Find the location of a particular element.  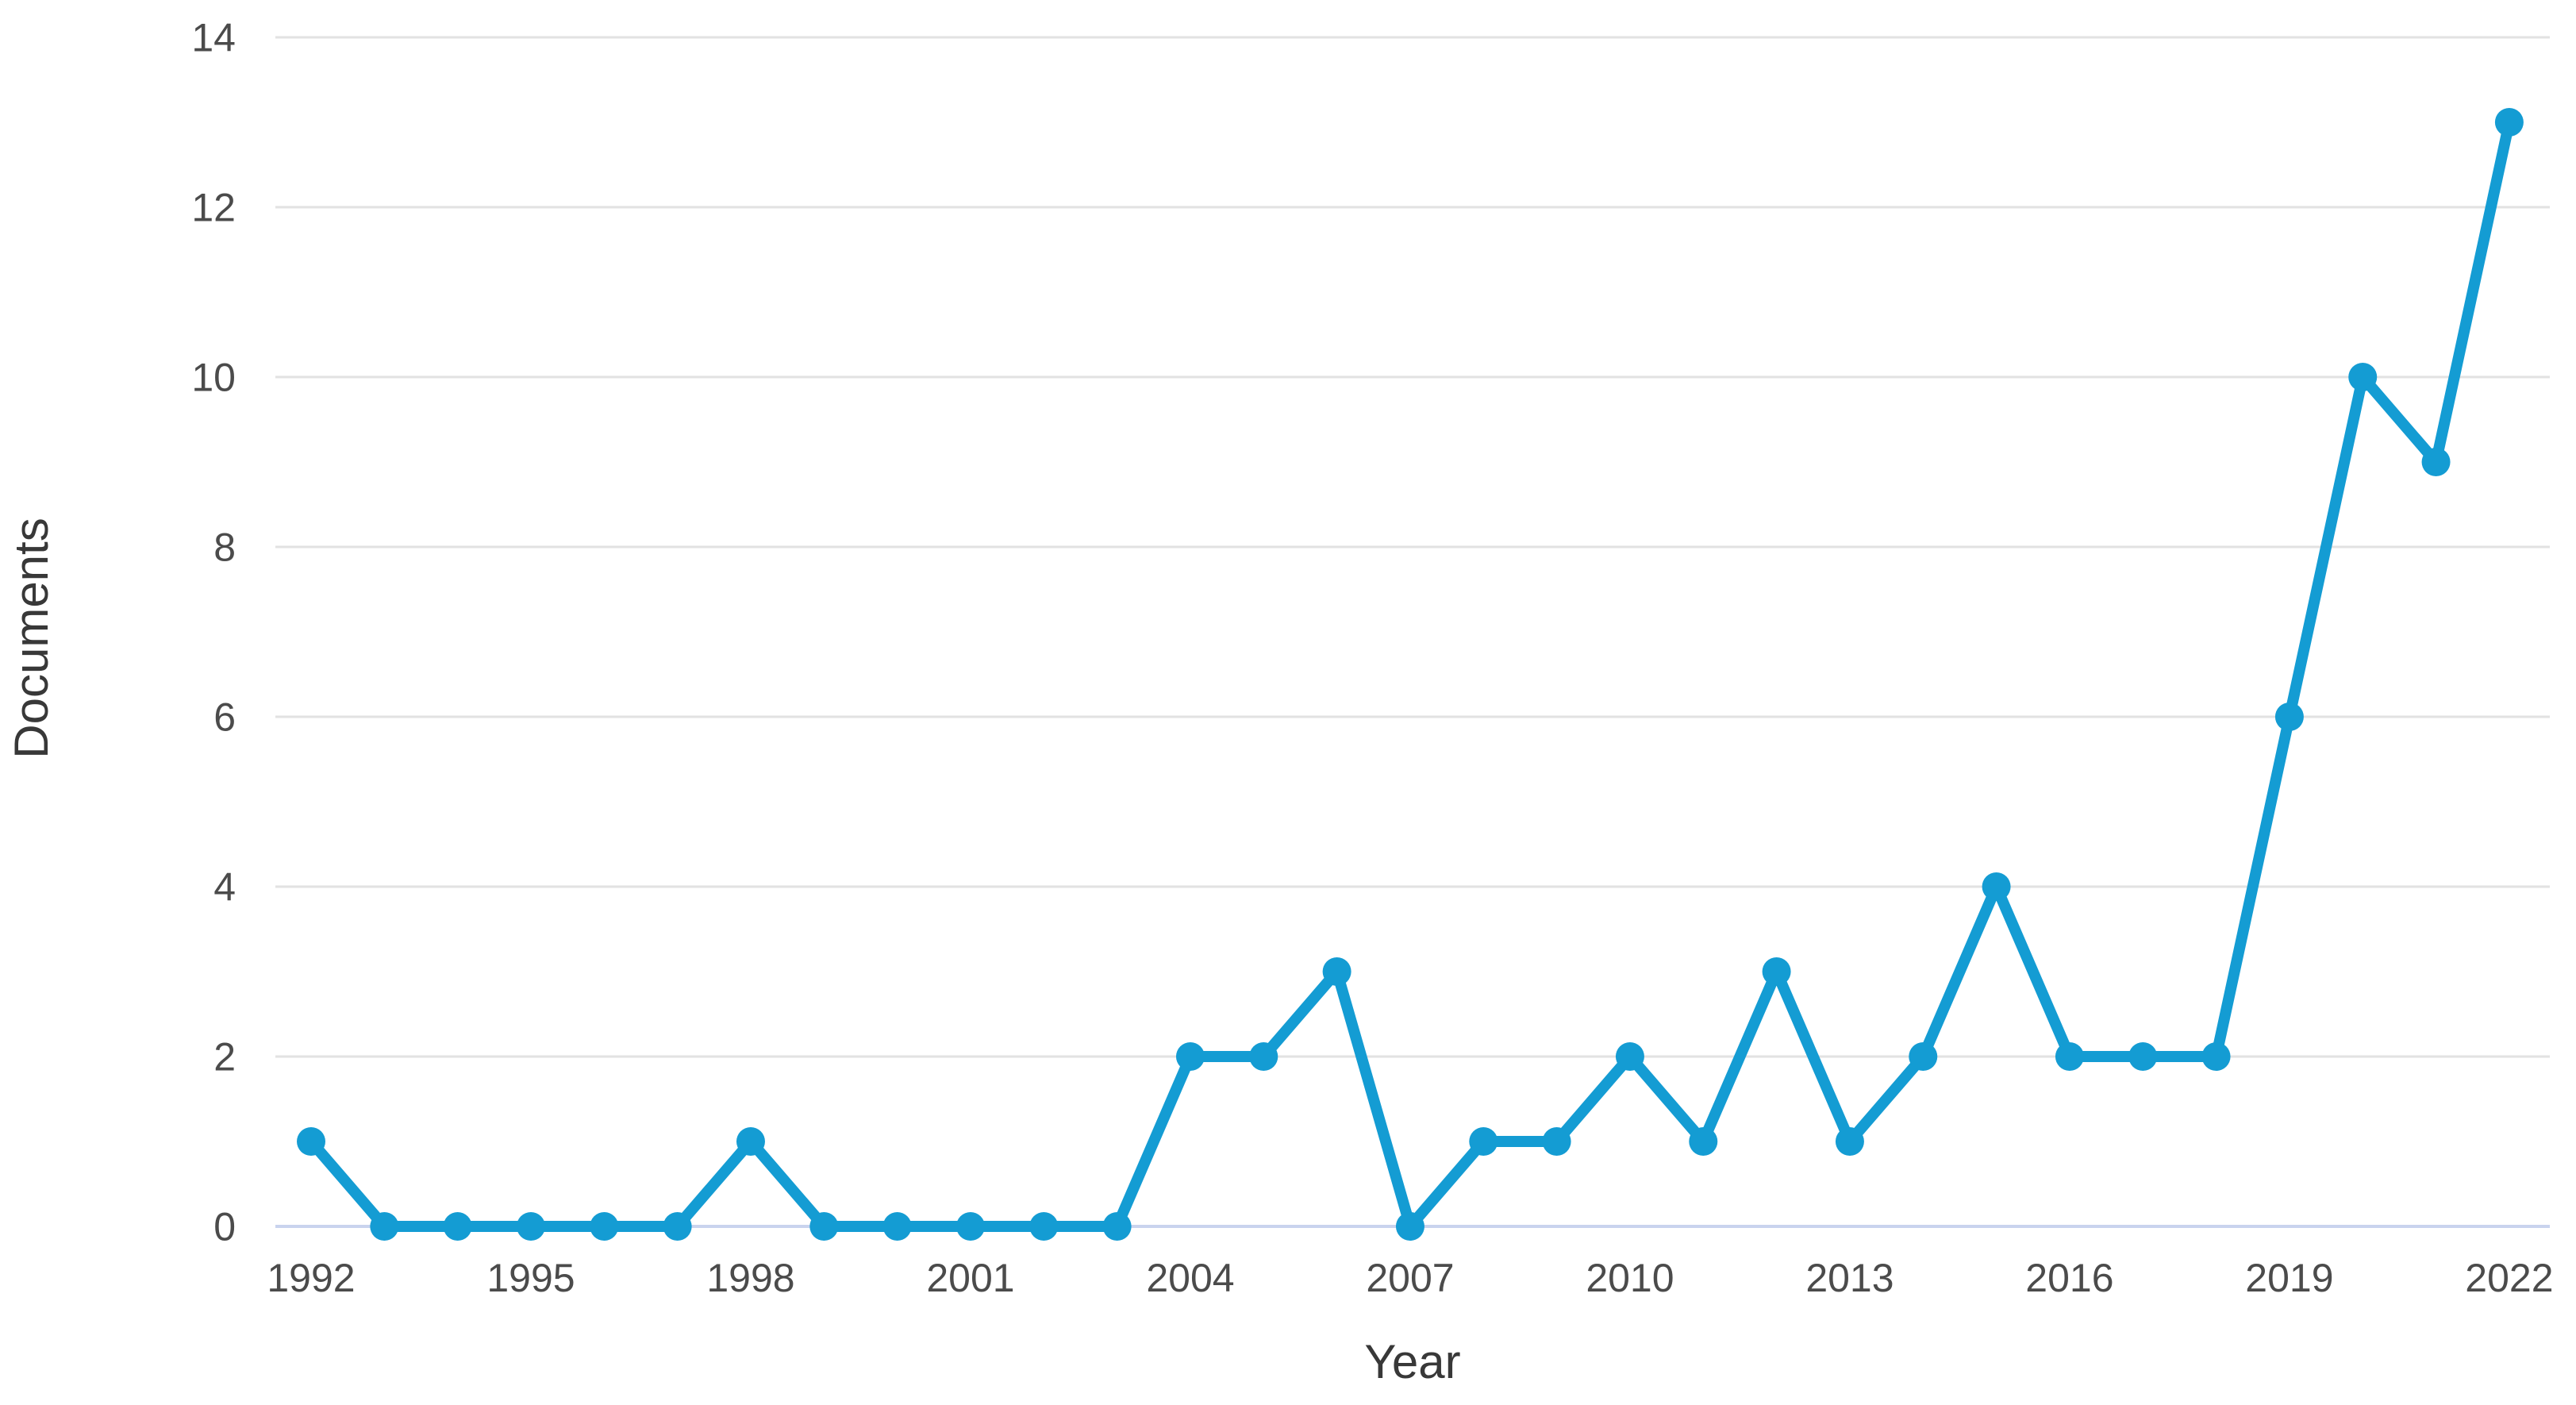

x-tick-label-1995: 1995 is located at coordinates (530, 1278).